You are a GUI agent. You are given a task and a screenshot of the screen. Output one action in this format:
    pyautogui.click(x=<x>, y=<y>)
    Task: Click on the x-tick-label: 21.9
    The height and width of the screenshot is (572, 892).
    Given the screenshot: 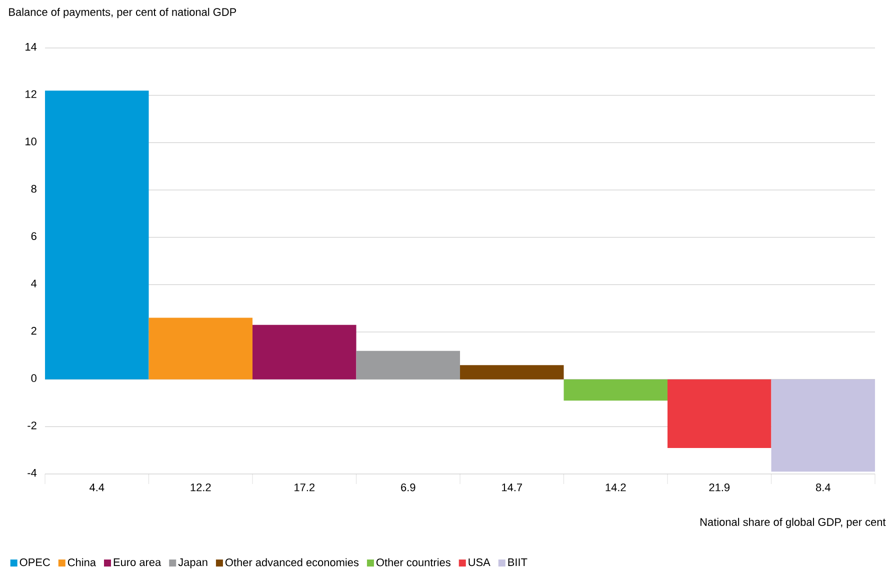 What is the action you would take?
    pyautogui.click(x=719, y=488)
    